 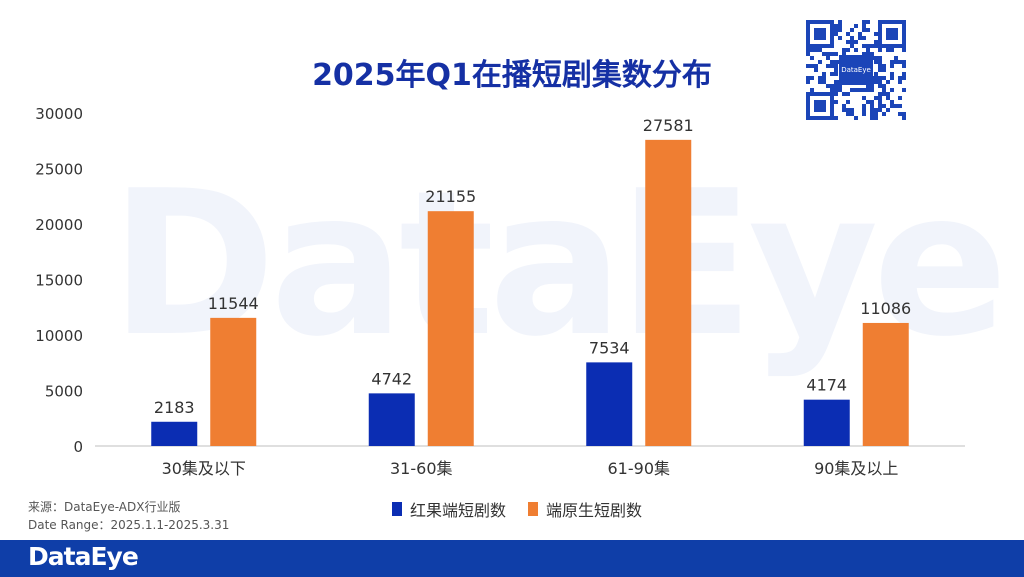 I want to click on data-label: 27581, so click(x=668, y=125).